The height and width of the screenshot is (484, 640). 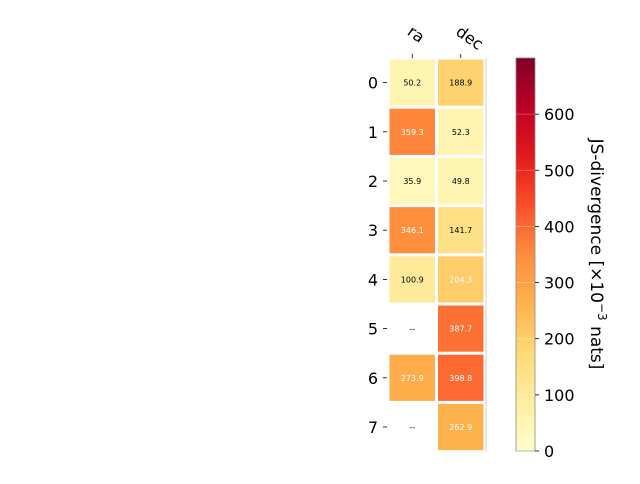 I want to click on colorbar-tick-label: 200, so click(x=559, y=339).